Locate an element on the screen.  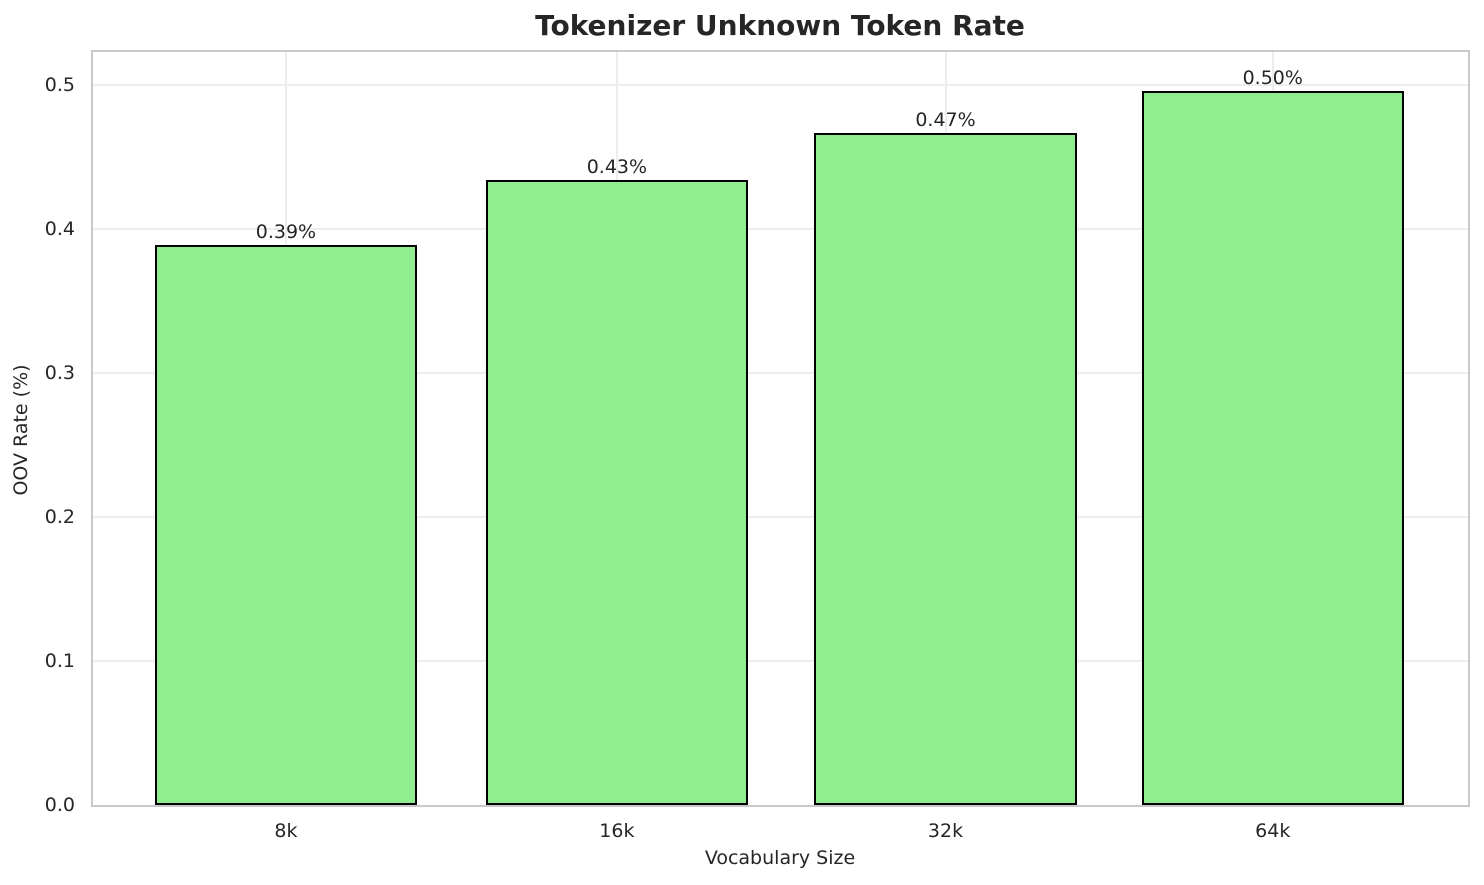
y-tick-label: 0.4 is located at coordinates (59, 229).